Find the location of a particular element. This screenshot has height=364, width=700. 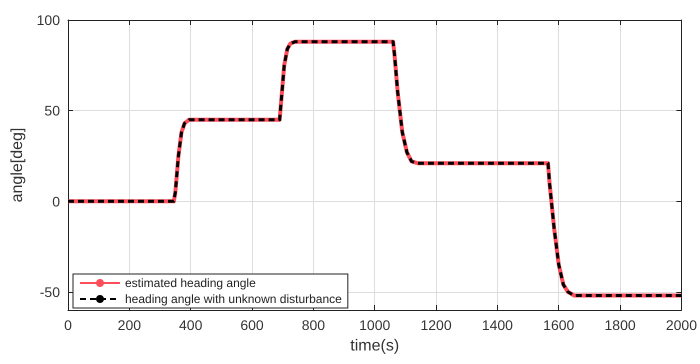

x-tick-label: 200 is located at coordinates (130, 325).